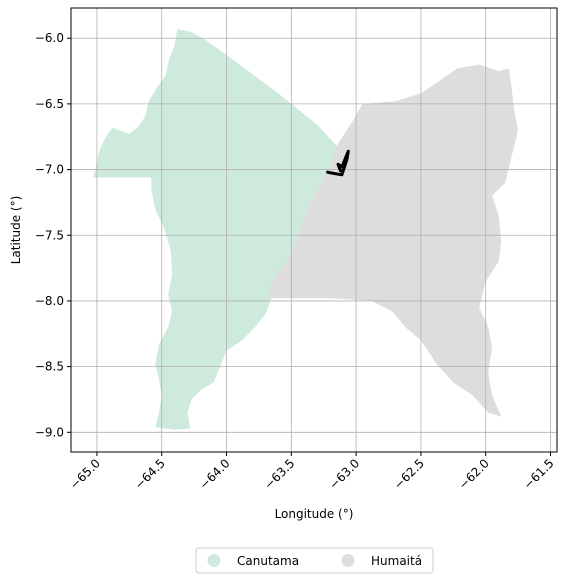 The image size is (581, 582). What do you see at coordinates (49, 367) in the screenshot?
I see `y-tick-label: −8.5` at bounding box center [49, 367].